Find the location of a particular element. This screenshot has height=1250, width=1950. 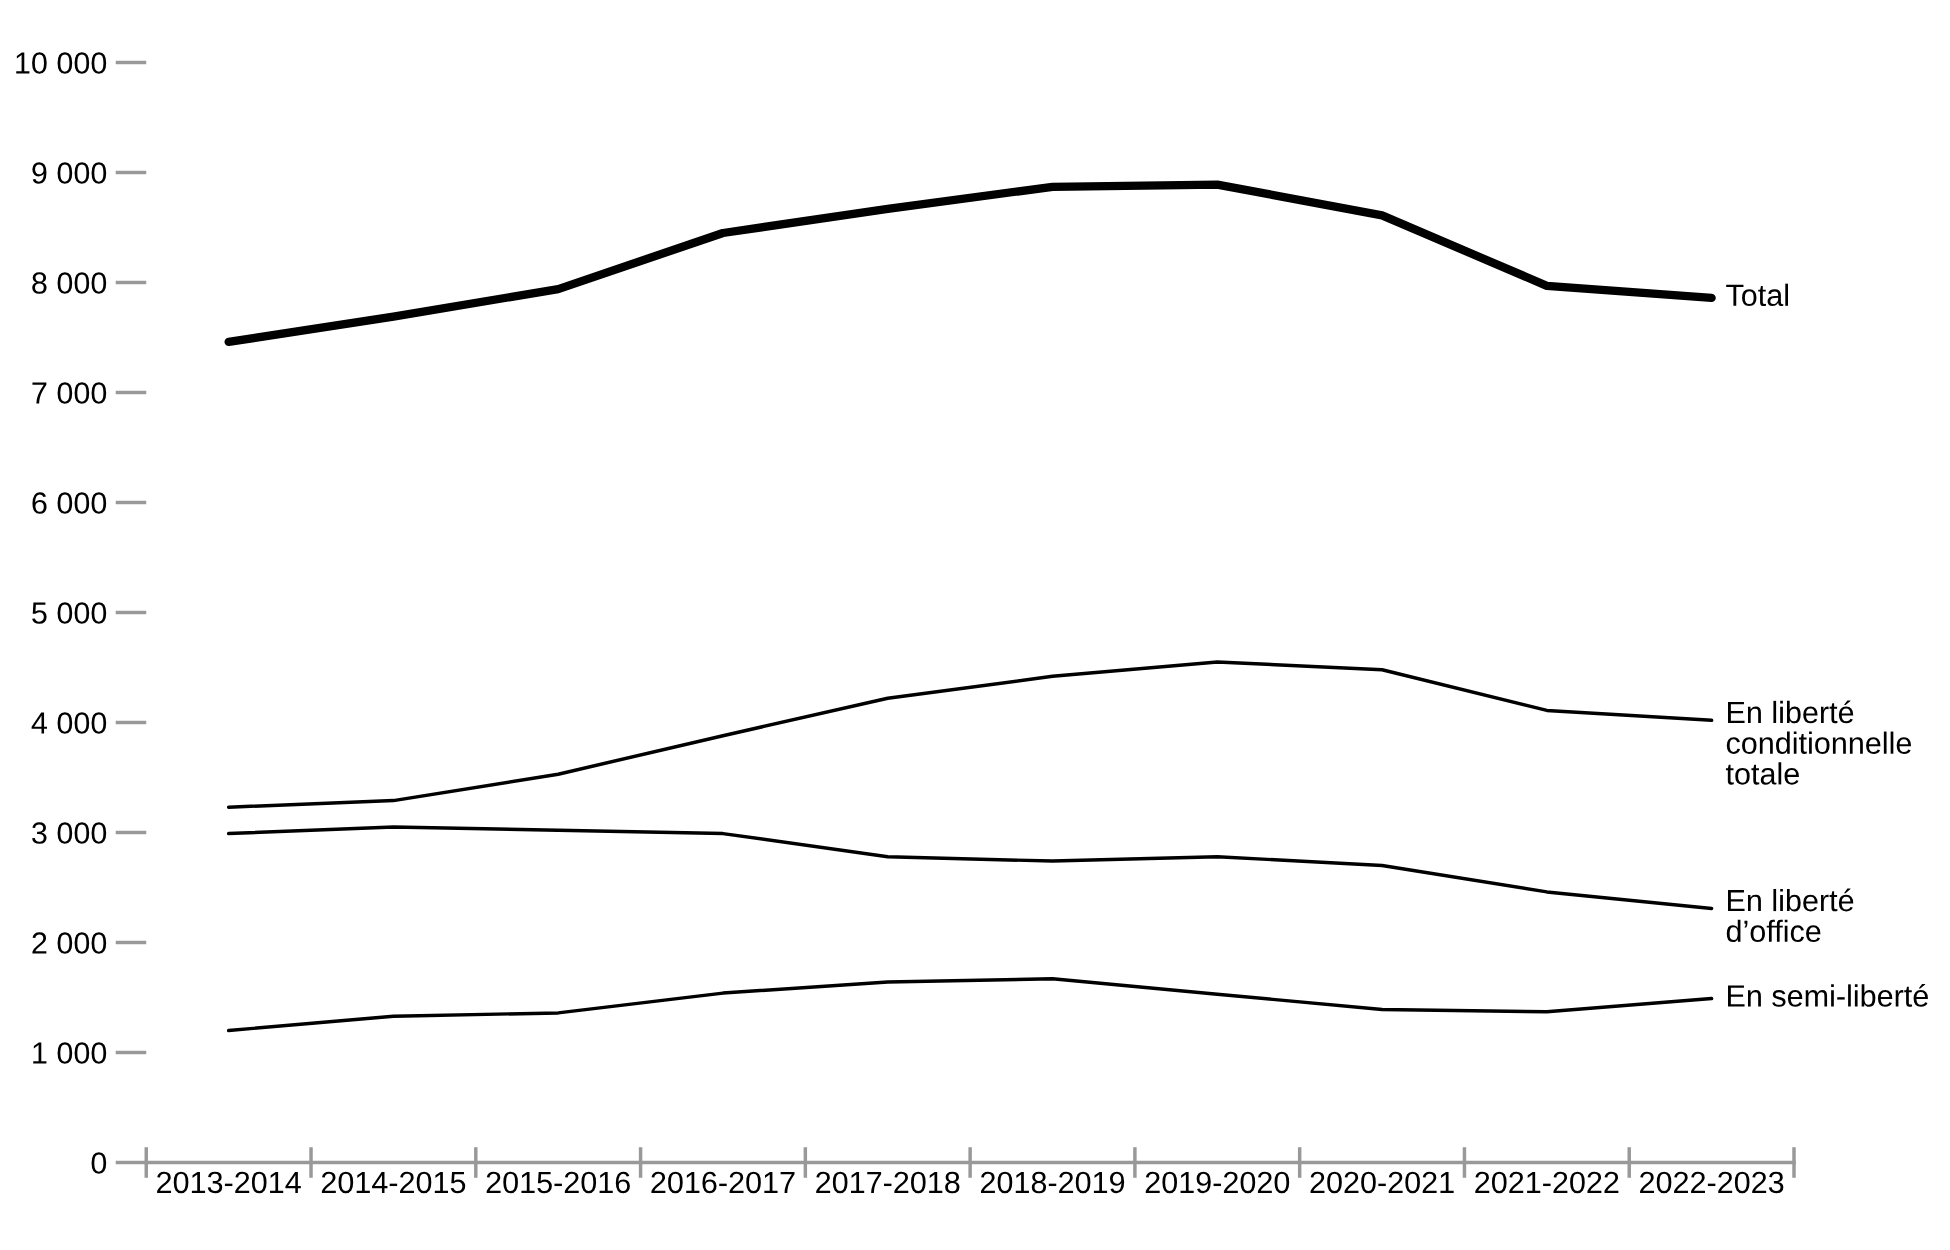

x-tick-label: 2014-2015 is located at coordinates (393, 1182).